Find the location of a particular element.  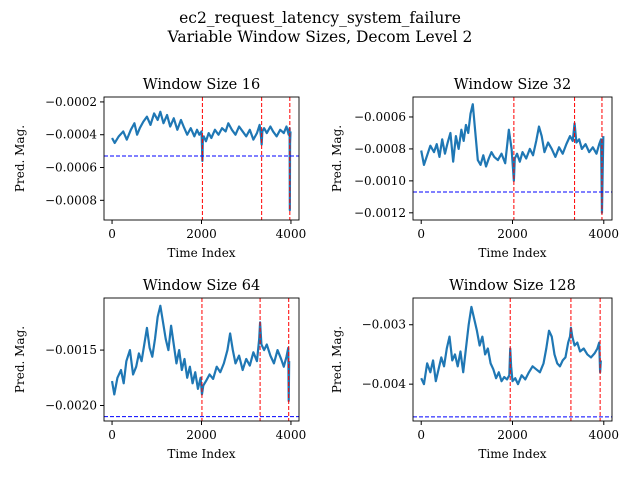

figure-title: ec2_request_latency_system_failure is located at coordinates (320, 18).